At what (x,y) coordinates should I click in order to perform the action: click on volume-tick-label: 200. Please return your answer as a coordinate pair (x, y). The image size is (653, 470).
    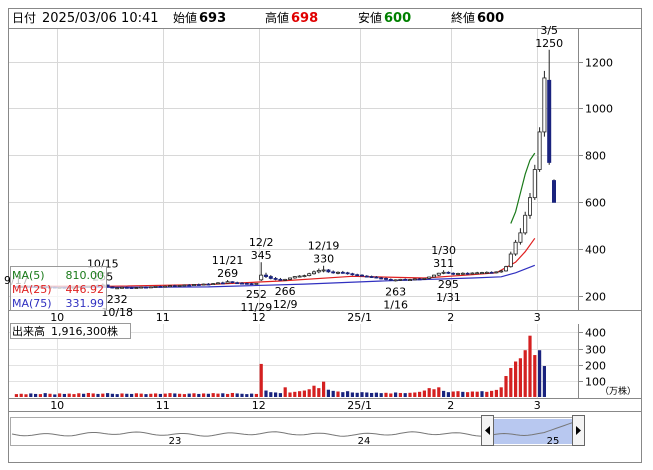
    Looking at the image, I should click on (595, 366).